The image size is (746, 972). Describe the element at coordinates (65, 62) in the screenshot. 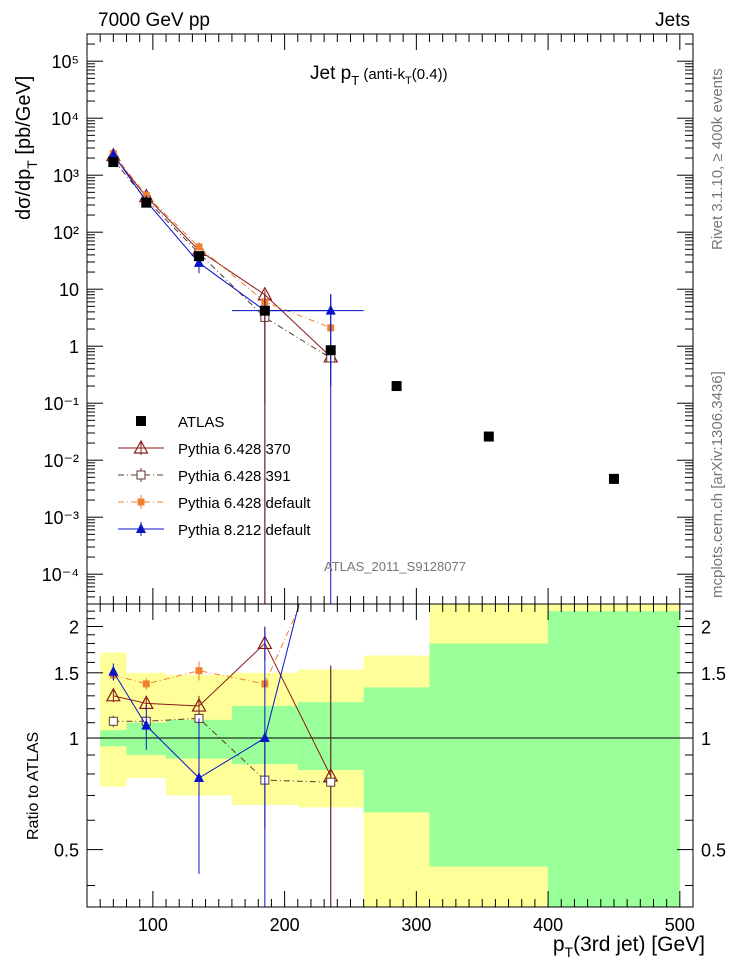

I see `y-tick-label: 10⁵` at that location.